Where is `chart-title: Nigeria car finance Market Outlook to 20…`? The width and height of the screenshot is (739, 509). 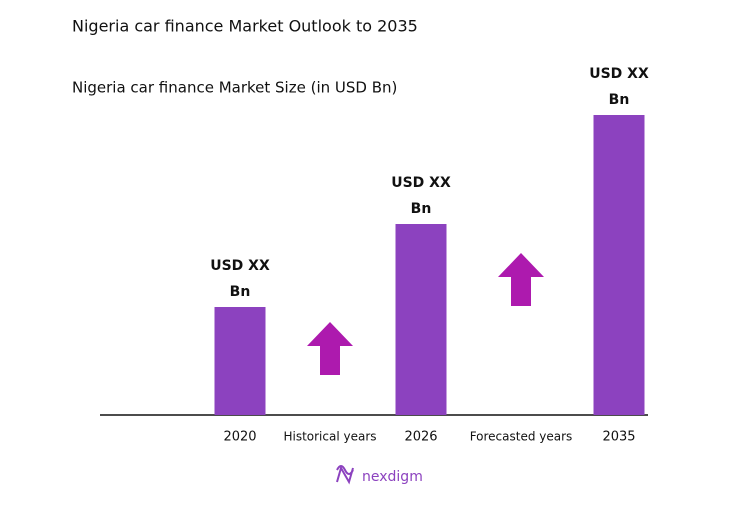
chart-title: Nigeria car finance Market Outlook to 20… is located at coordinates (245, 26).